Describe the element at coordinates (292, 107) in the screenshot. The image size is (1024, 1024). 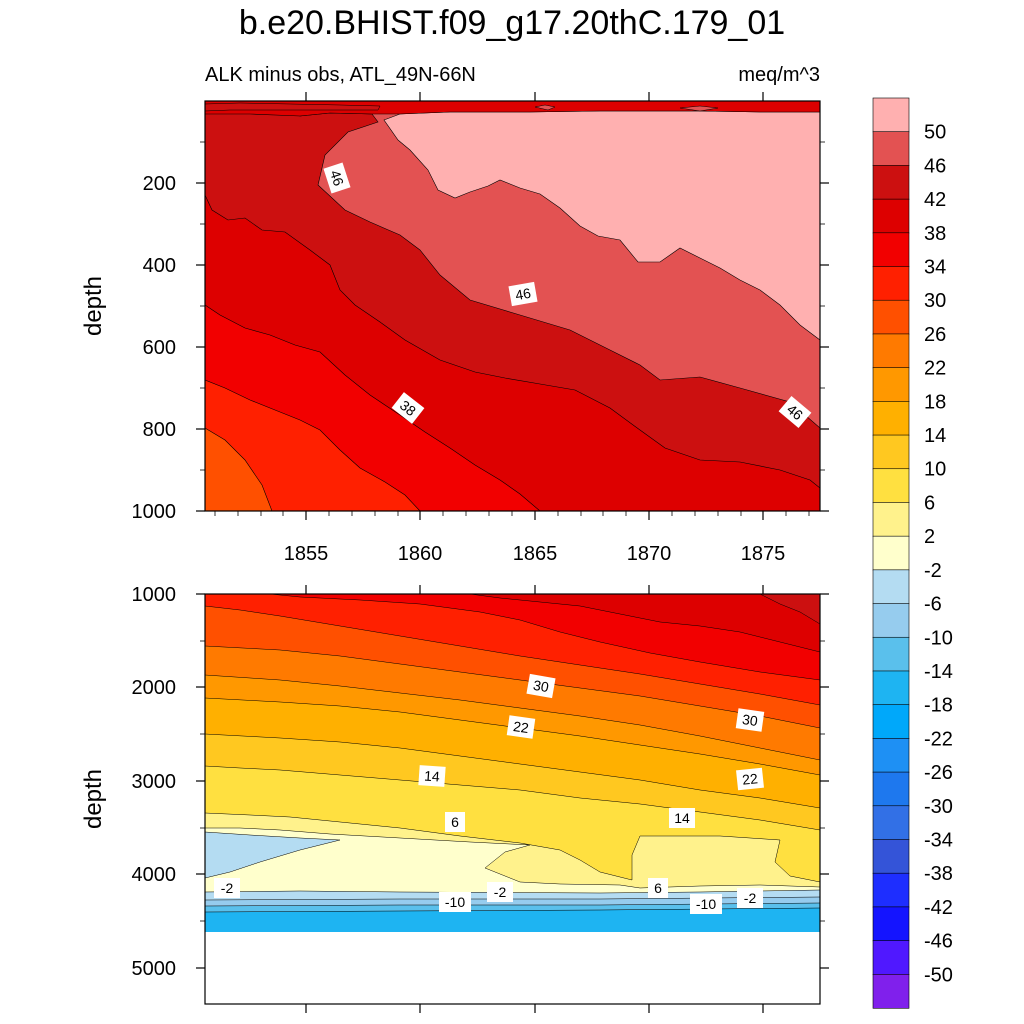
I see `contour-fill-top-band-inner` at that location.